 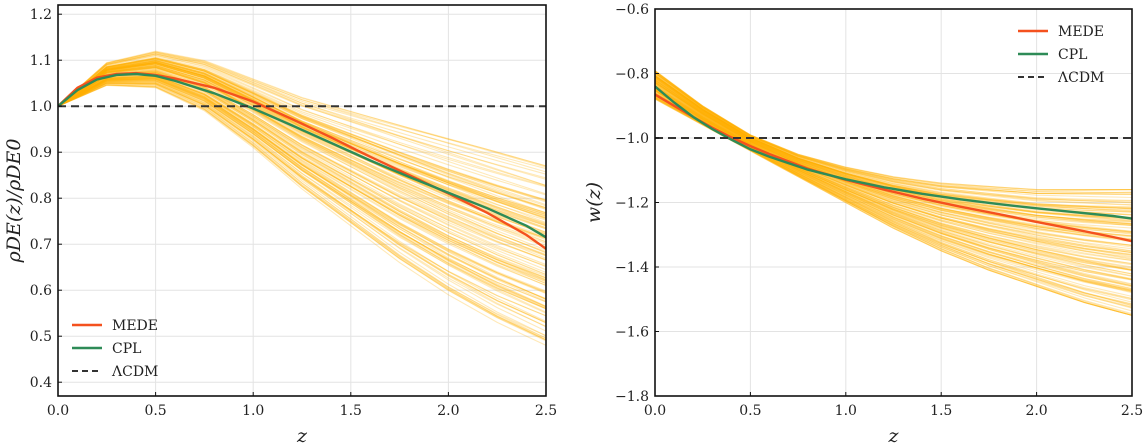 I want to click on y-axis-label: w(z), so click(x=594, y=202).